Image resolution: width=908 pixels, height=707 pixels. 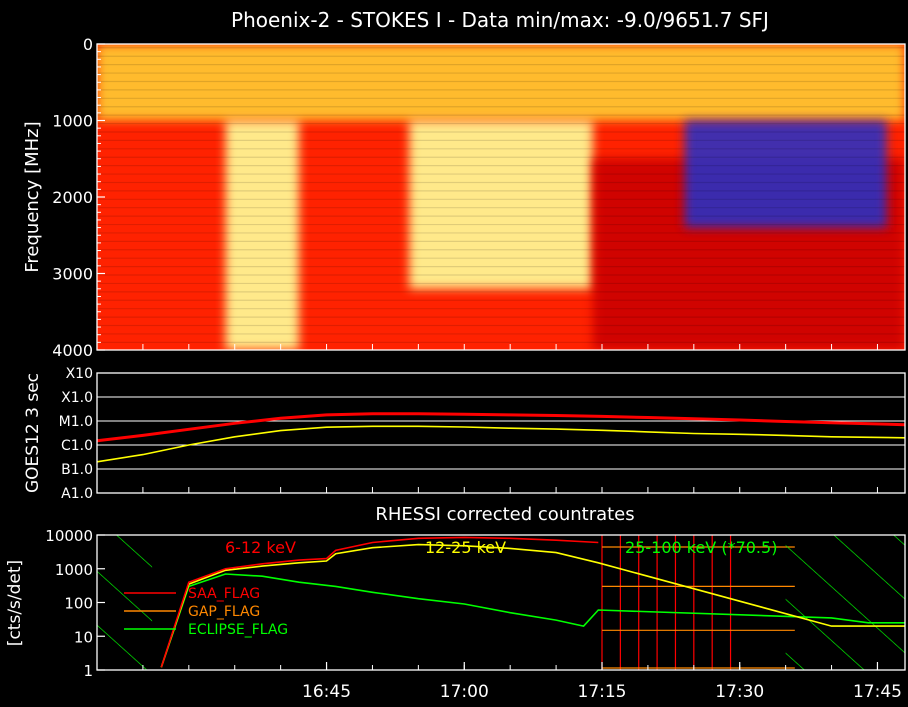 I want to click on rhessi-y-axis: 1 10 100 1000 10000, so click(x=75, y=603).